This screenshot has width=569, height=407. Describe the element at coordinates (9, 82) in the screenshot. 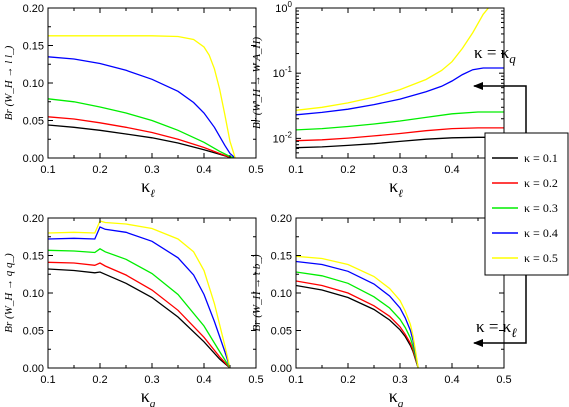

I see `y-axis-label: Br (W_H → l l_)` at that location.